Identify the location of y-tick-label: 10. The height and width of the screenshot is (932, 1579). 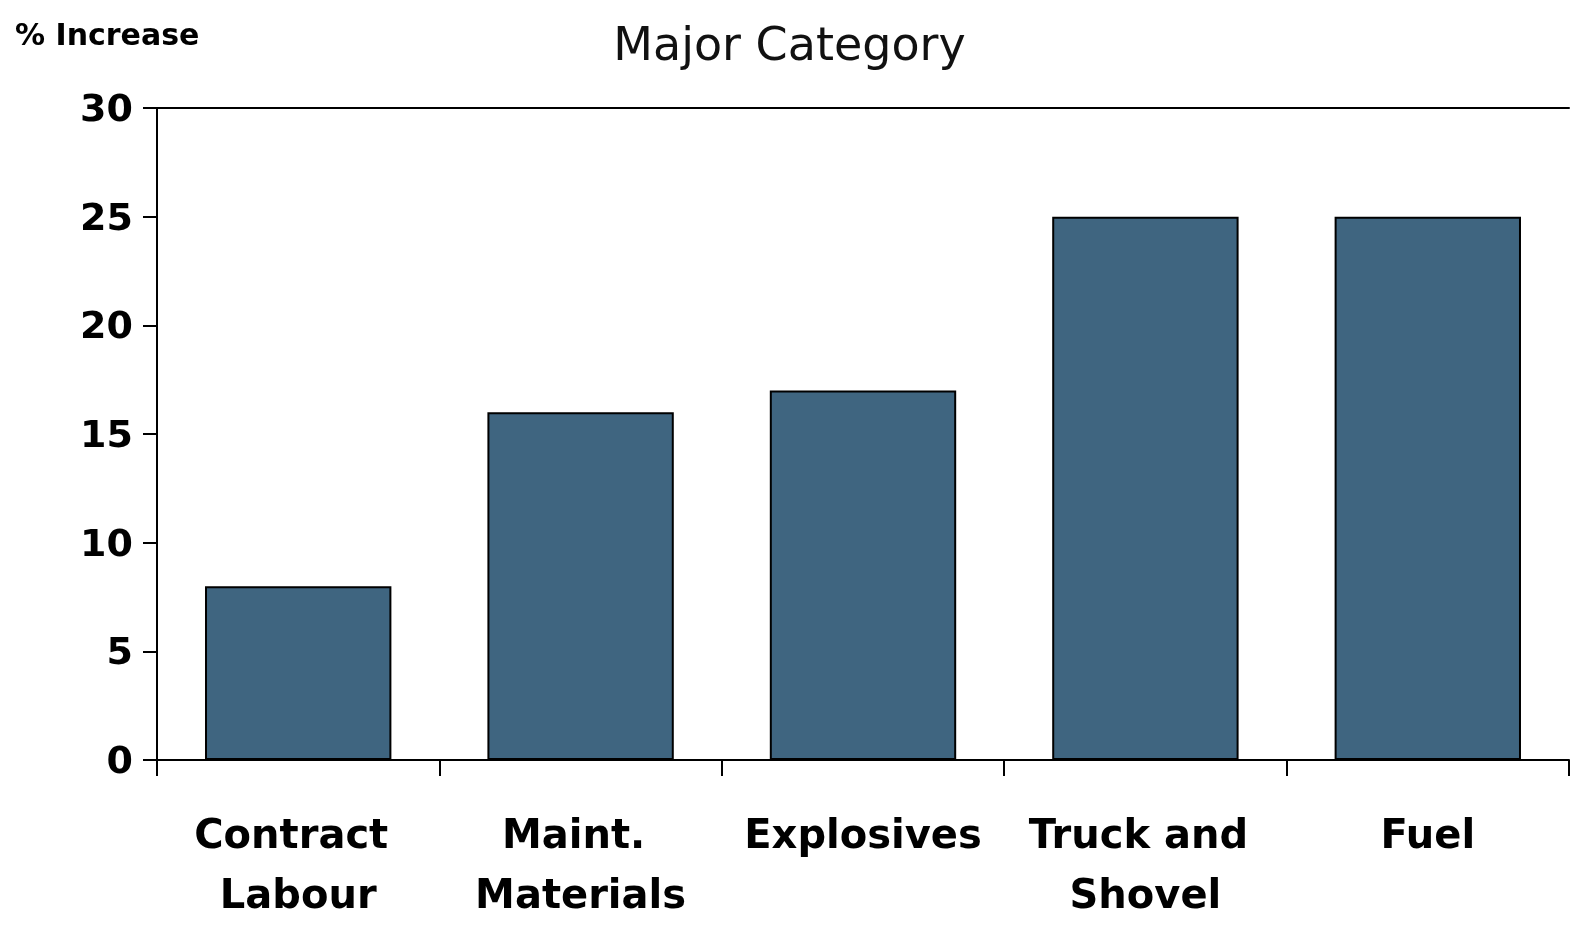
(106, 542).